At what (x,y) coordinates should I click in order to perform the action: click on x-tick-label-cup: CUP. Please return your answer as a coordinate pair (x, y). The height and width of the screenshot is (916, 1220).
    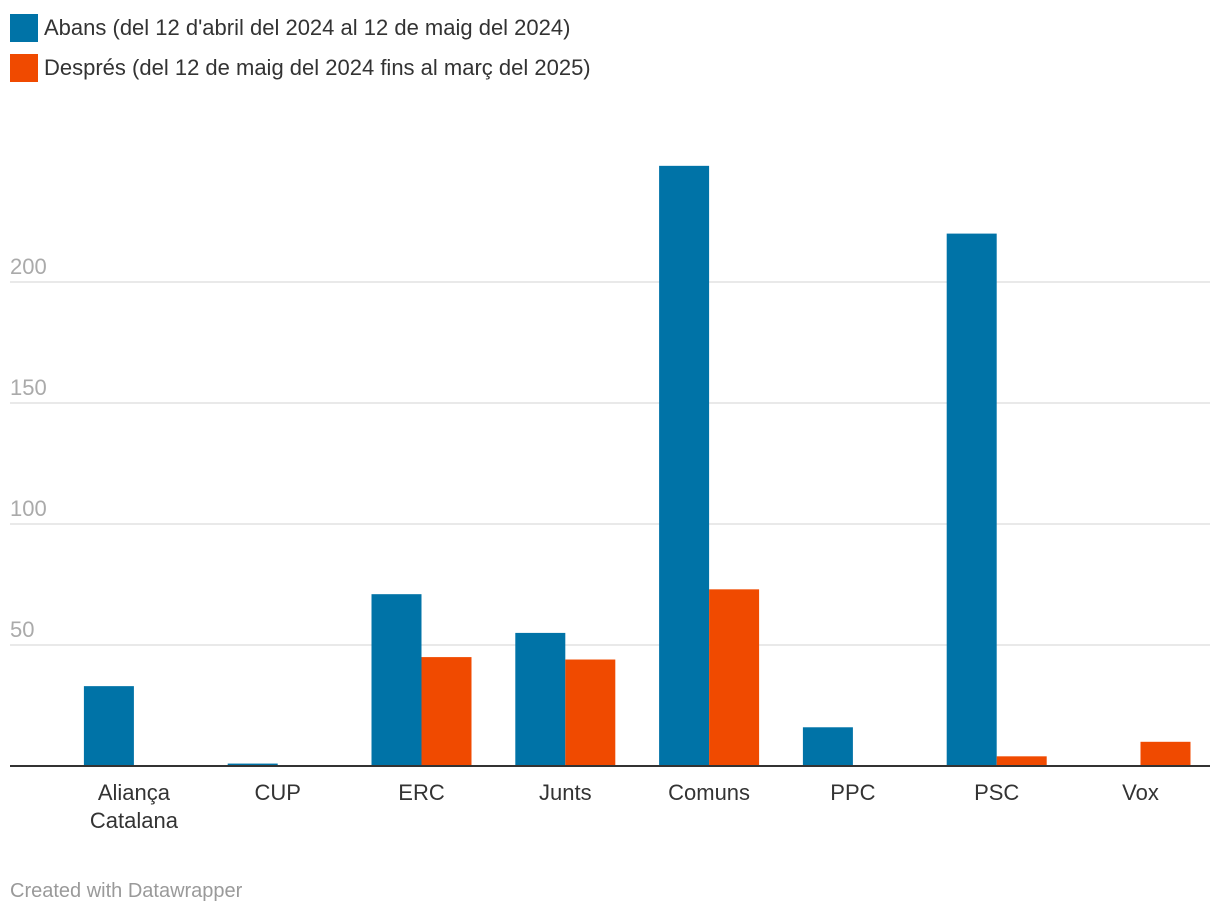
    Looking at the image, I should click on (277, 792).